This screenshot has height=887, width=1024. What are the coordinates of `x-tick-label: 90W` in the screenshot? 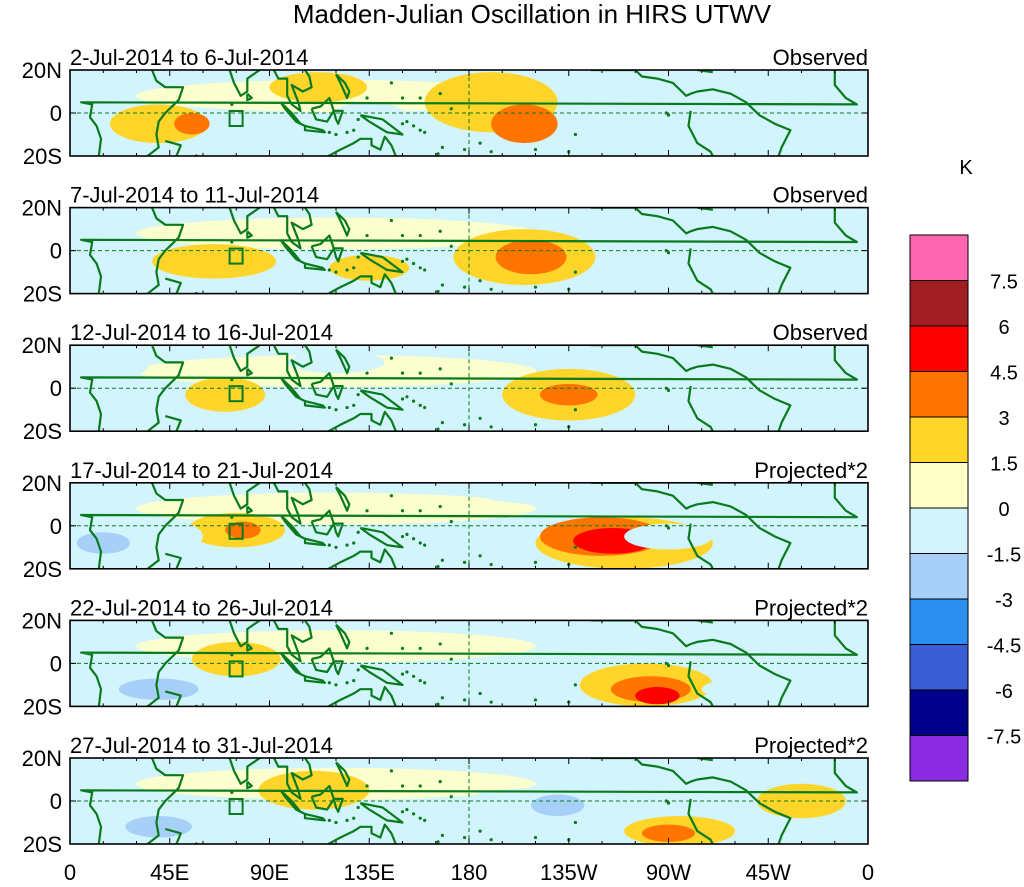 It's located at (668, 872).